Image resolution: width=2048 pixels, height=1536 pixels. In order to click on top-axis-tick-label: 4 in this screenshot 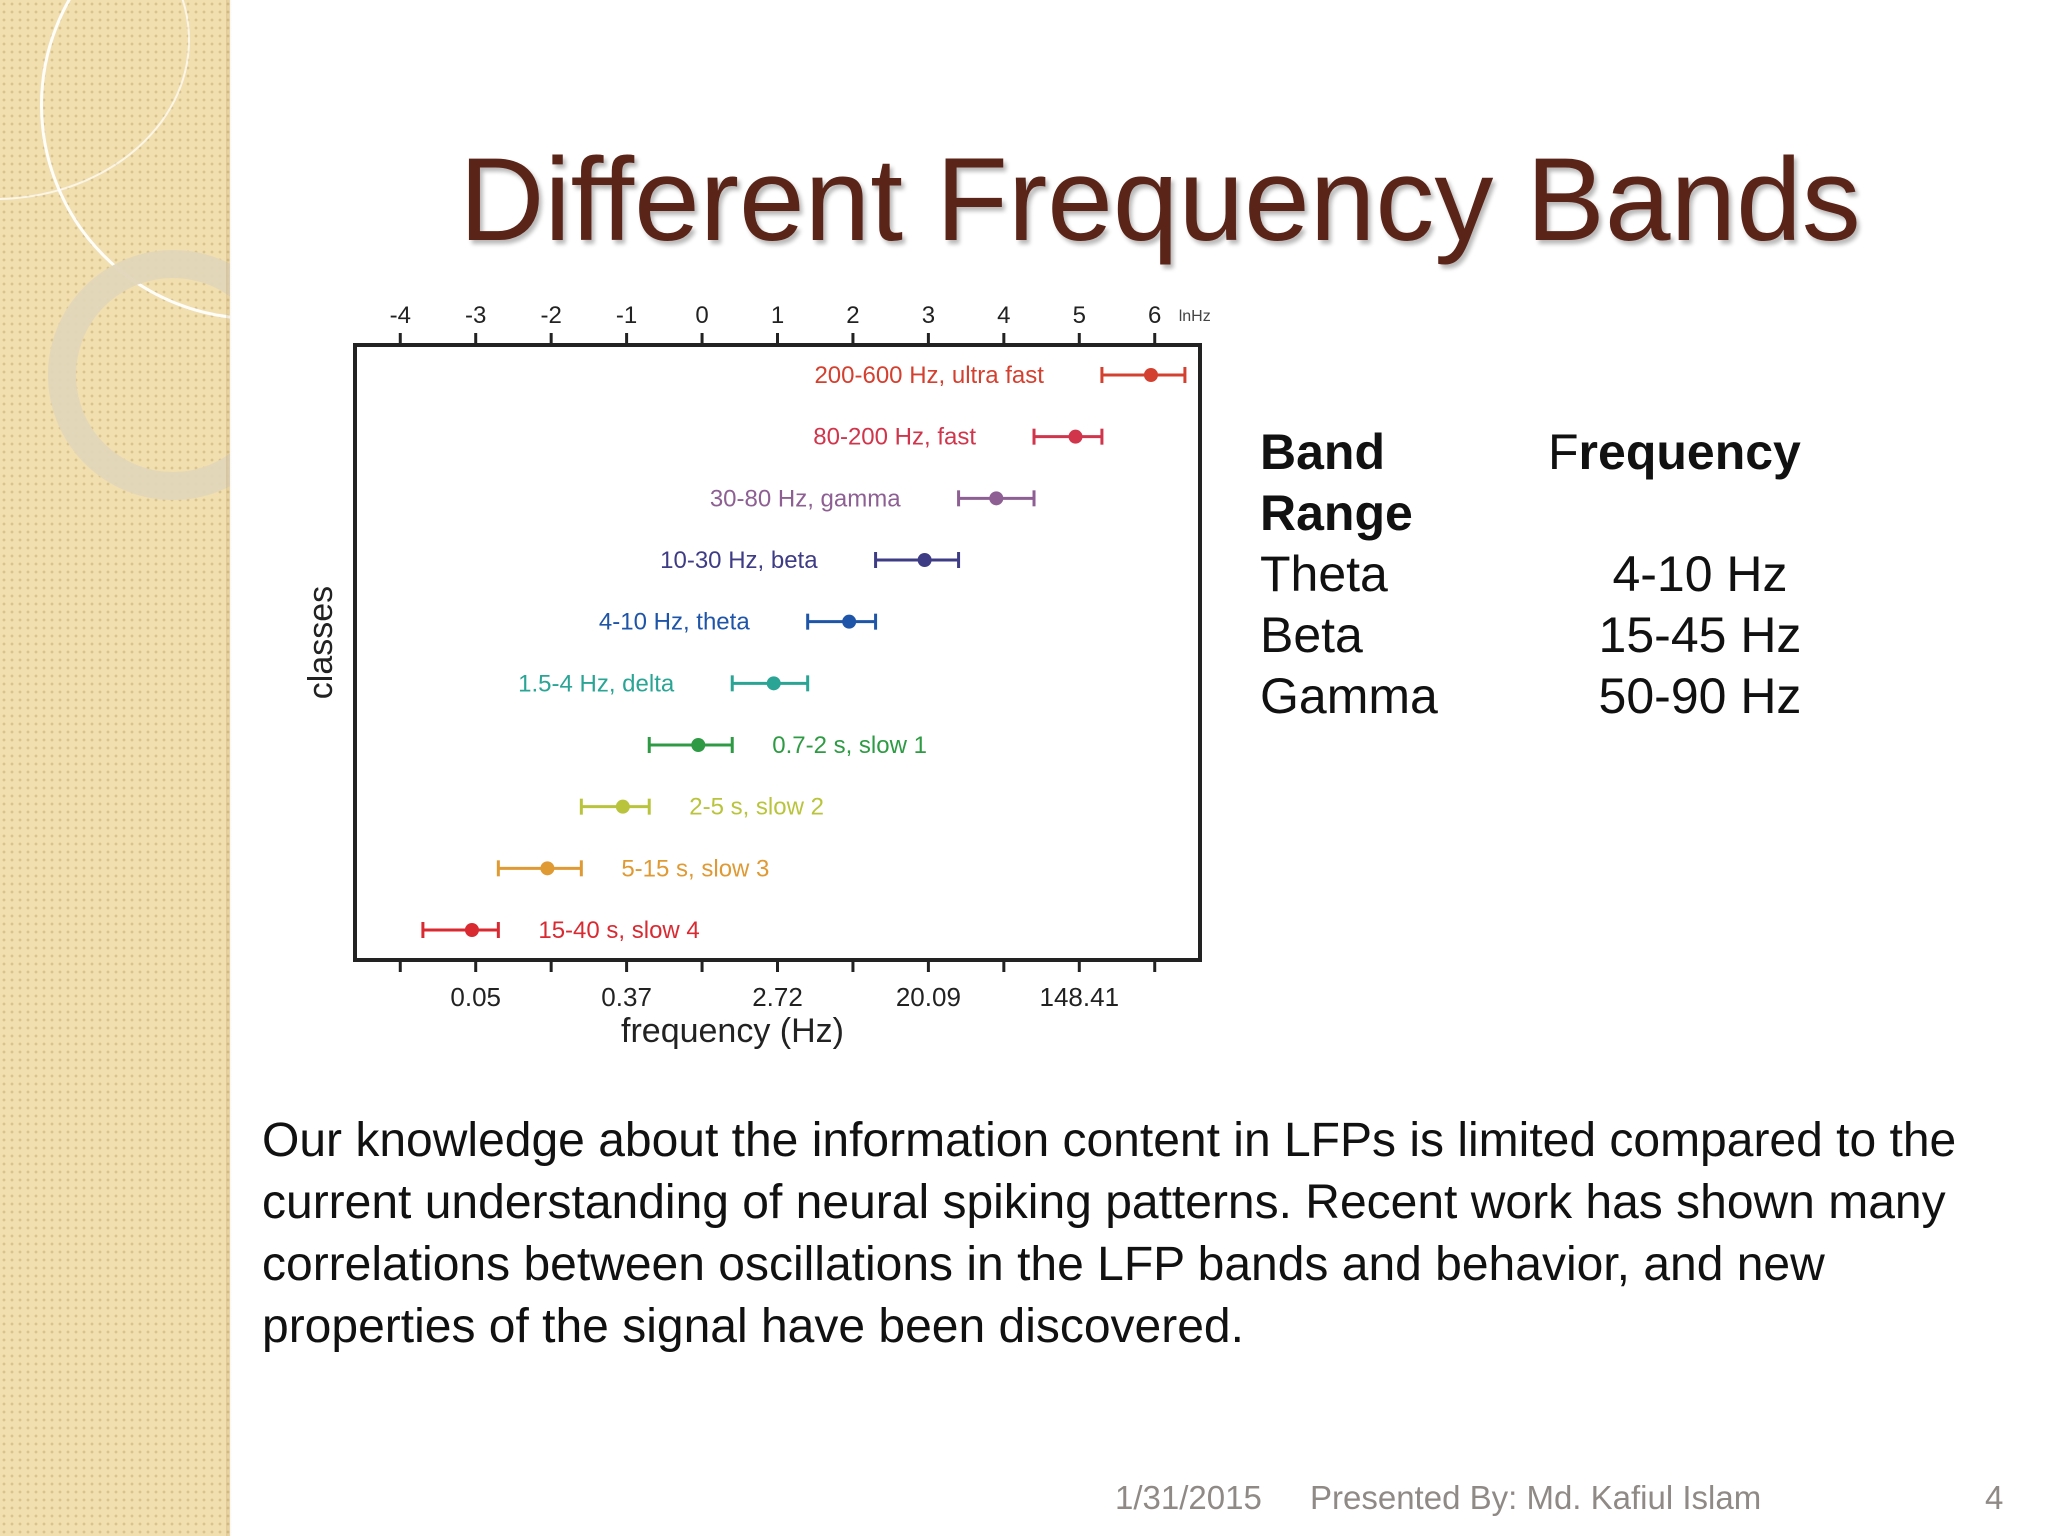, I will do `click(1003, 315)`.